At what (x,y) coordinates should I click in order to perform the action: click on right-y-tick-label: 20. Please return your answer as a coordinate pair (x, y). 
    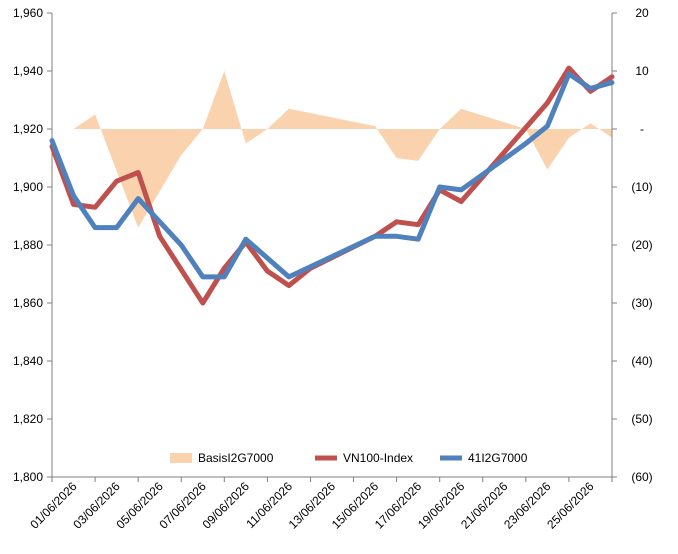
    Looking at the image, I should click on (642, 13).